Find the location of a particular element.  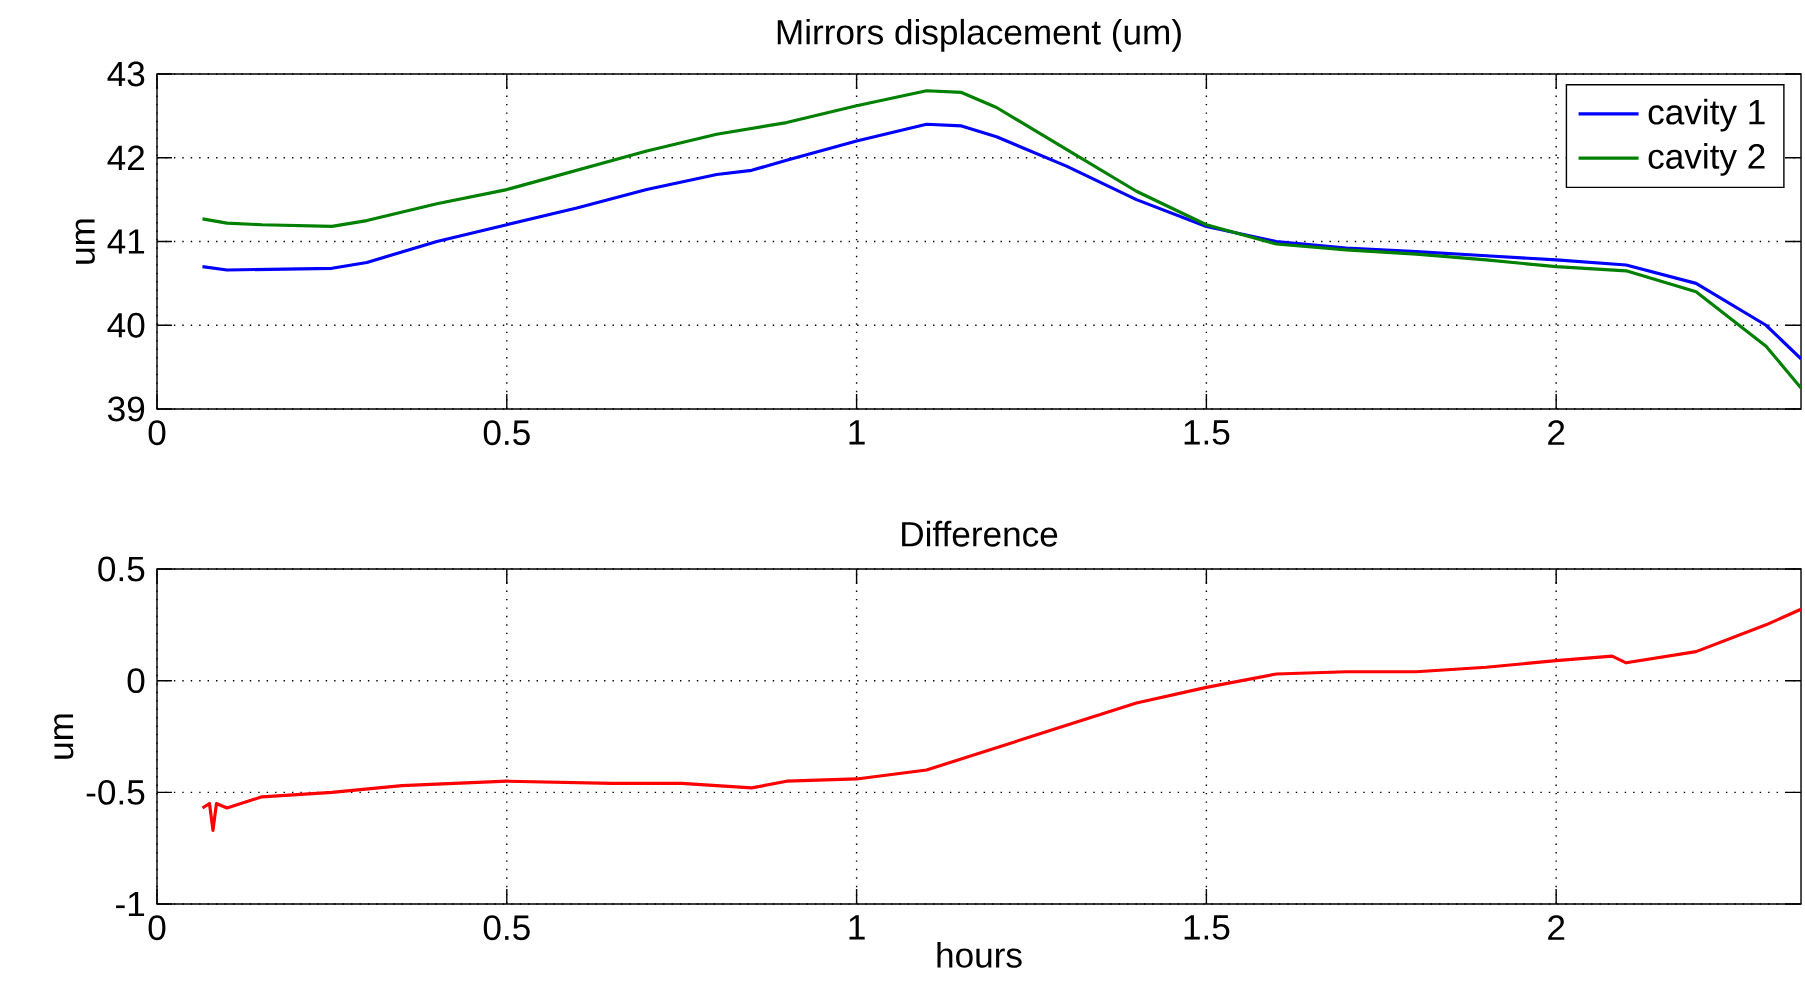

y-tick-label: -1 is located at coordinates (130, 904).